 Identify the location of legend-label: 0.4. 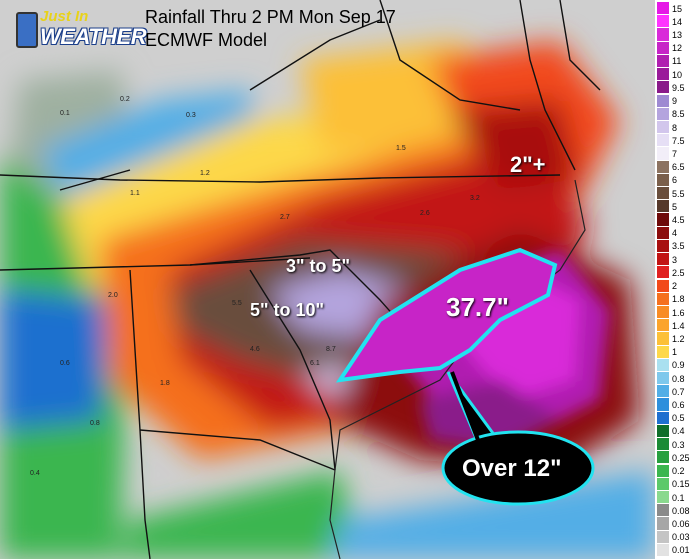
(678, 431).